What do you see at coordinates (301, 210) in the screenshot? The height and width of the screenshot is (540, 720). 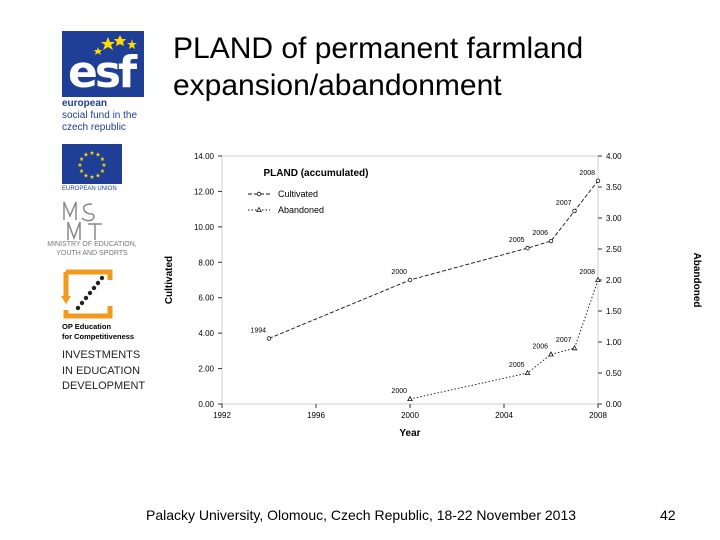 I see `legend-label: Abandoned` at bounding box center [301, 210].